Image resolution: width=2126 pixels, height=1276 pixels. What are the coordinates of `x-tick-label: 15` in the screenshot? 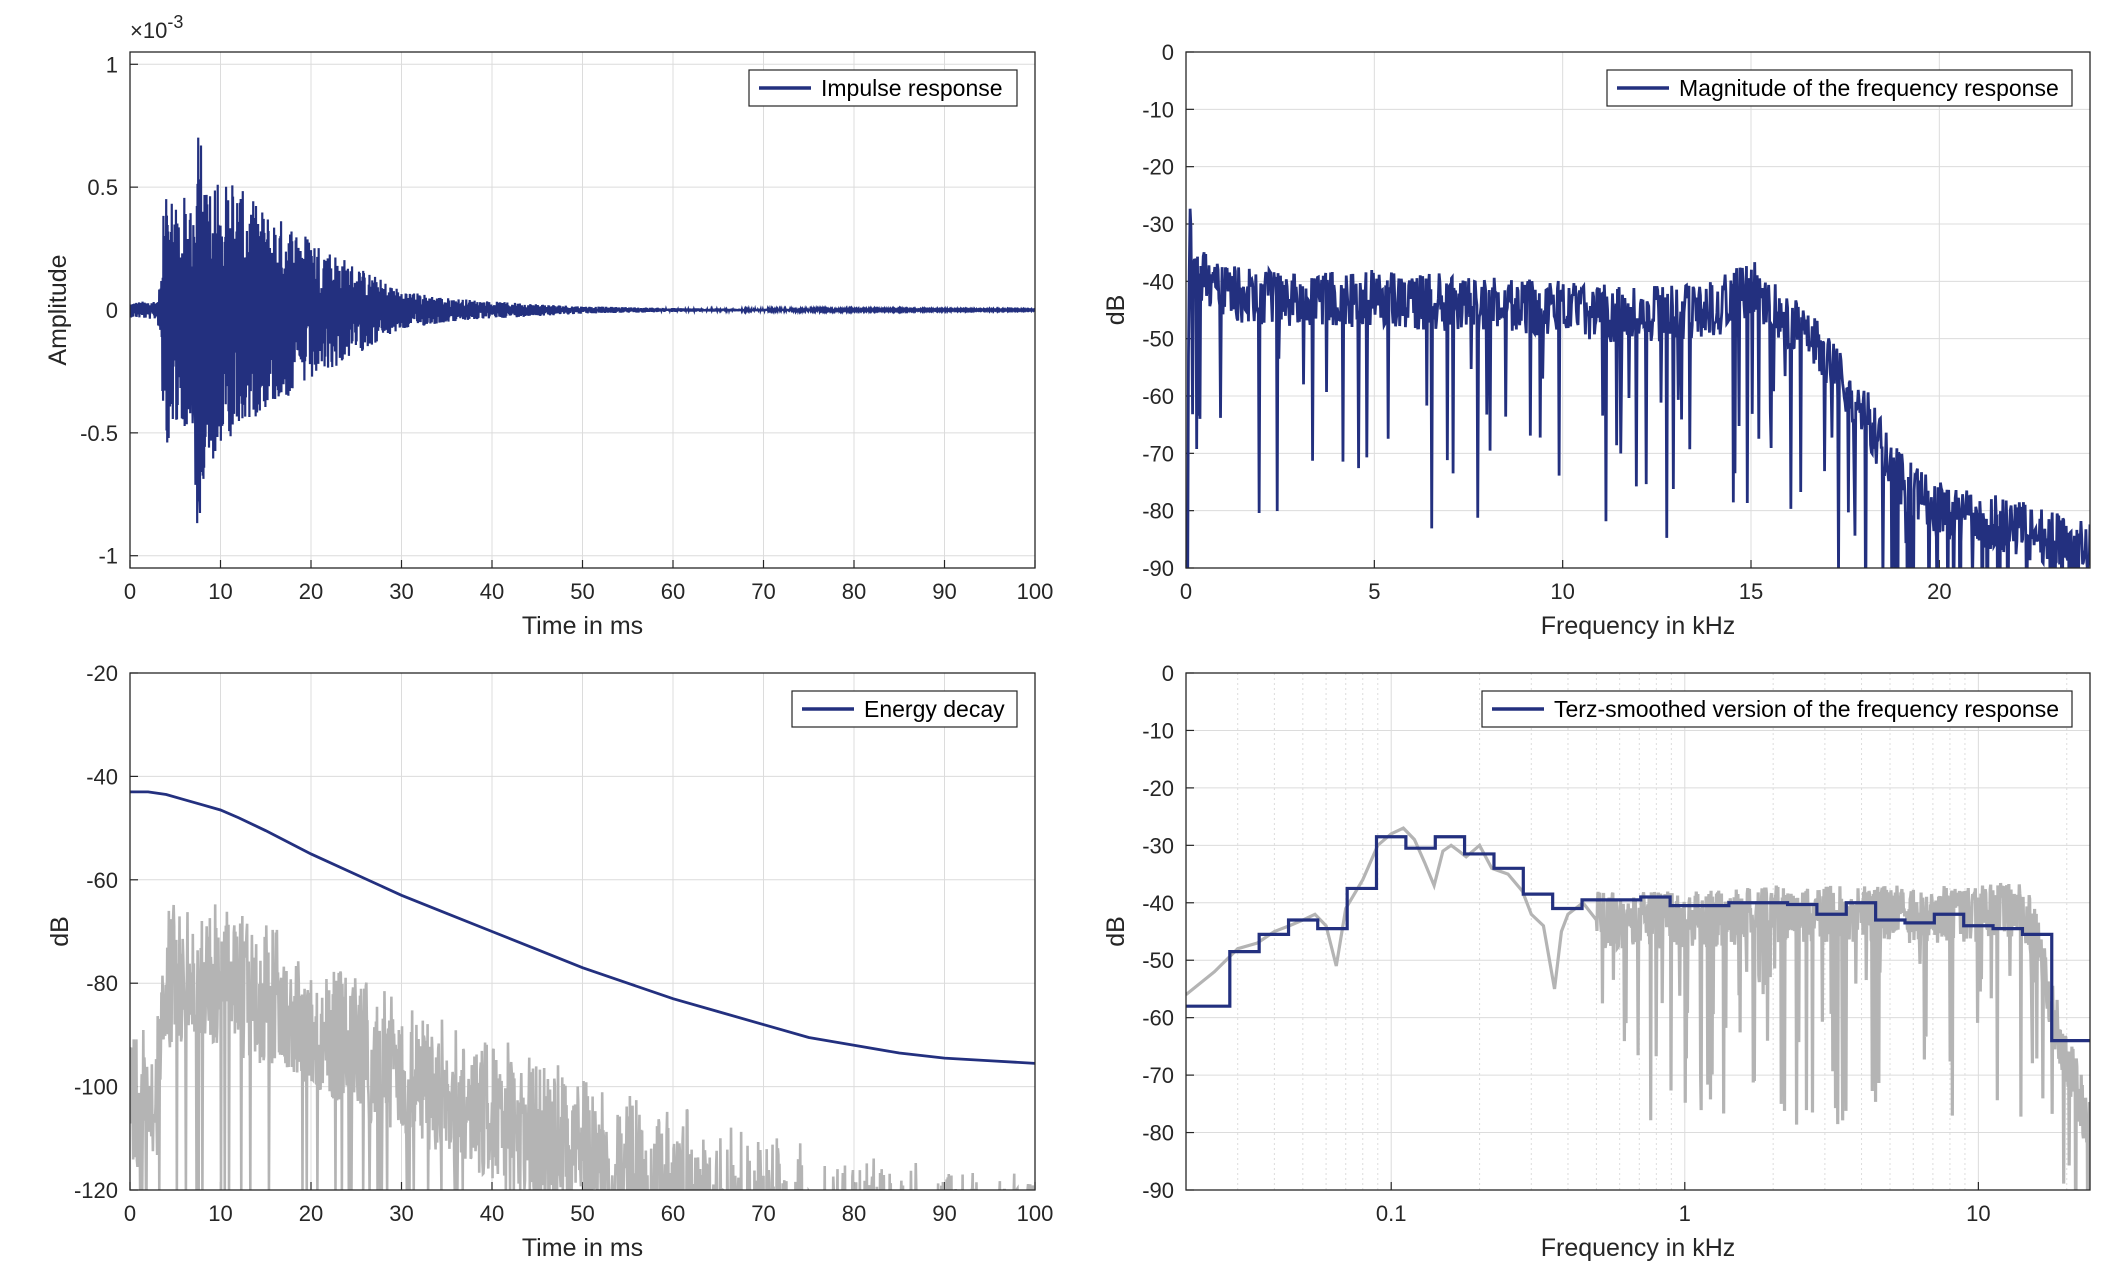 It's located at (1751, 591).